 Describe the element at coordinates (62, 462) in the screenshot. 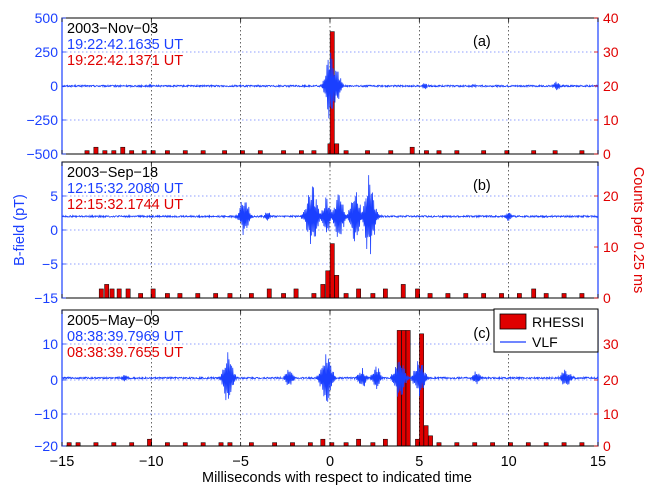

I see `x-tick-label: −15` at that location.